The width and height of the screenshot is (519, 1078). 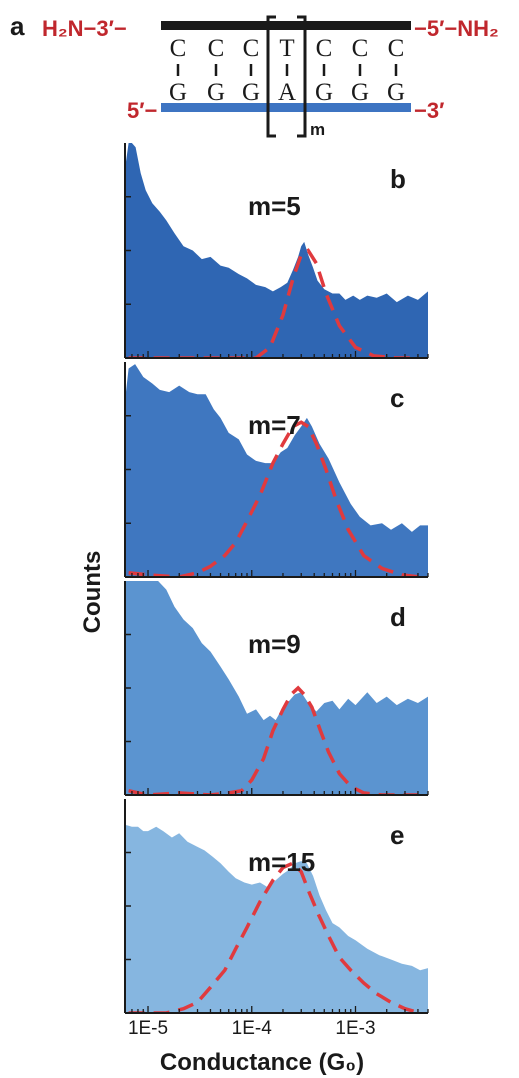 I want to click on panel-e: m=15 e, so click(x=276, y=906).